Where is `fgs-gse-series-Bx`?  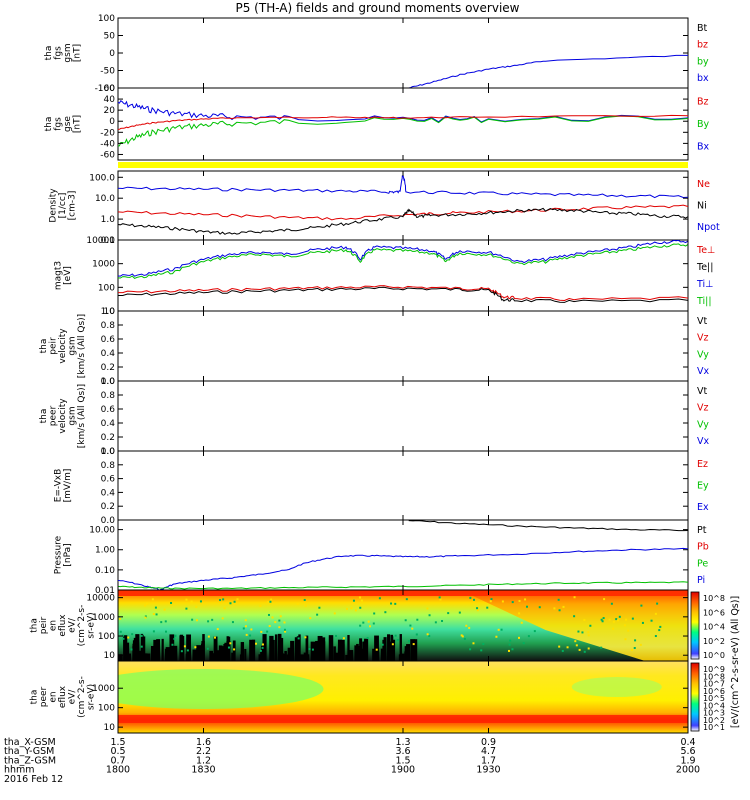
fgs-gse-series-Bx is located at coordinates (403, 111).